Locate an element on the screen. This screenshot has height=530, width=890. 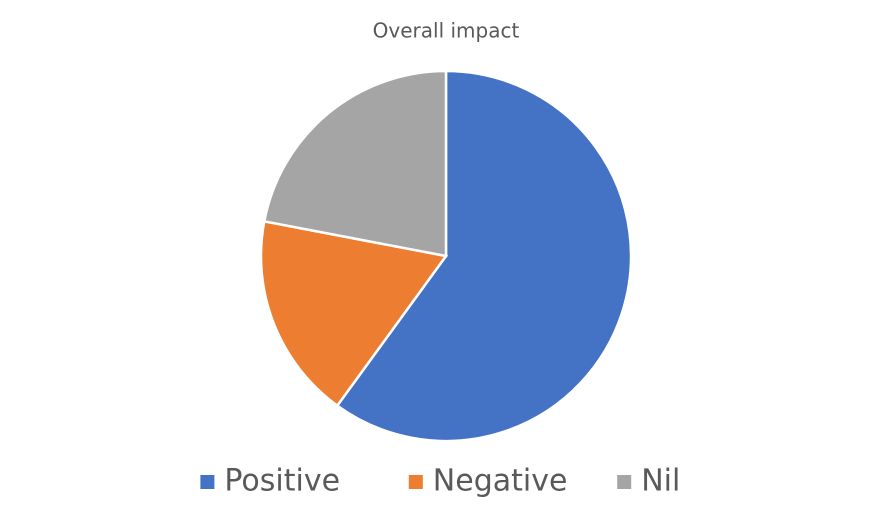
legend-label: Positive is located at coordinates (282, 481).